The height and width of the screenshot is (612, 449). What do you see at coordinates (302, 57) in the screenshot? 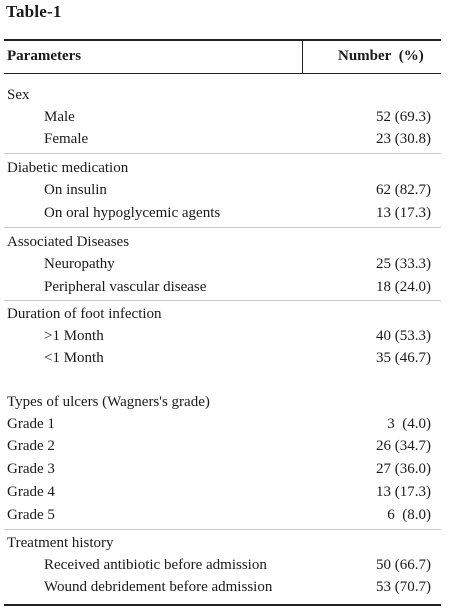
I see `header-column-divider` at bounding box center [302, 57].